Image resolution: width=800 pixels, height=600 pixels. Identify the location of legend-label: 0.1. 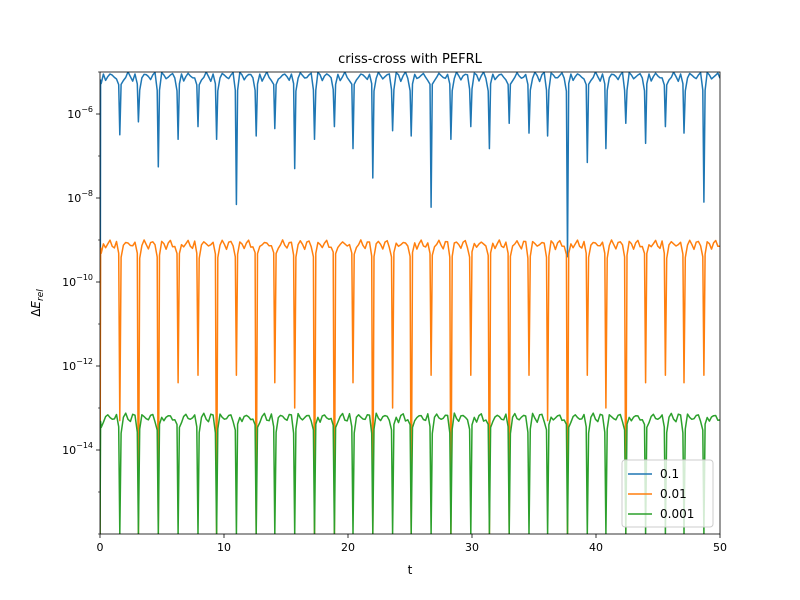
(669, 474).